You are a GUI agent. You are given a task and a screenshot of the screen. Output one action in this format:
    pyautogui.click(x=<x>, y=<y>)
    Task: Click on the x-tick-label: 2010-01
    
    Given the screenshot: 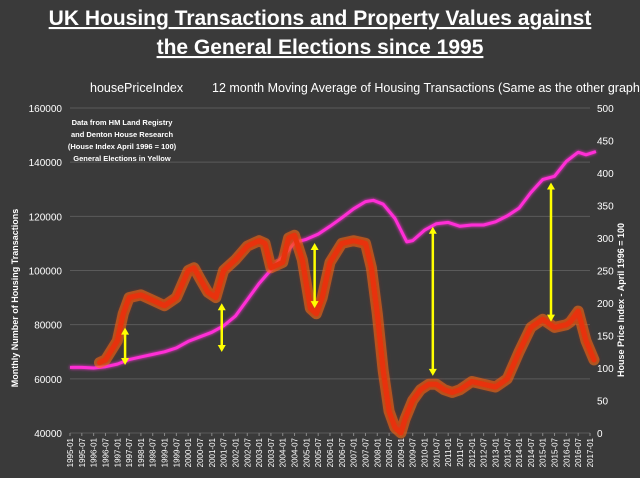 What is the action you would take?
    pyautogui.click(x=425, y=452)
    